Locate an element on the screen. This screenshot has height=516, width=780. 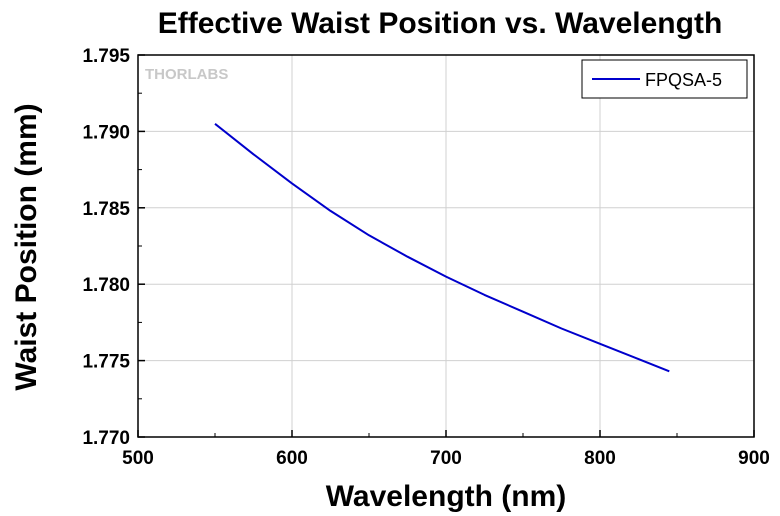
x-tick-label: 700 is located at coordinates (446, 458).